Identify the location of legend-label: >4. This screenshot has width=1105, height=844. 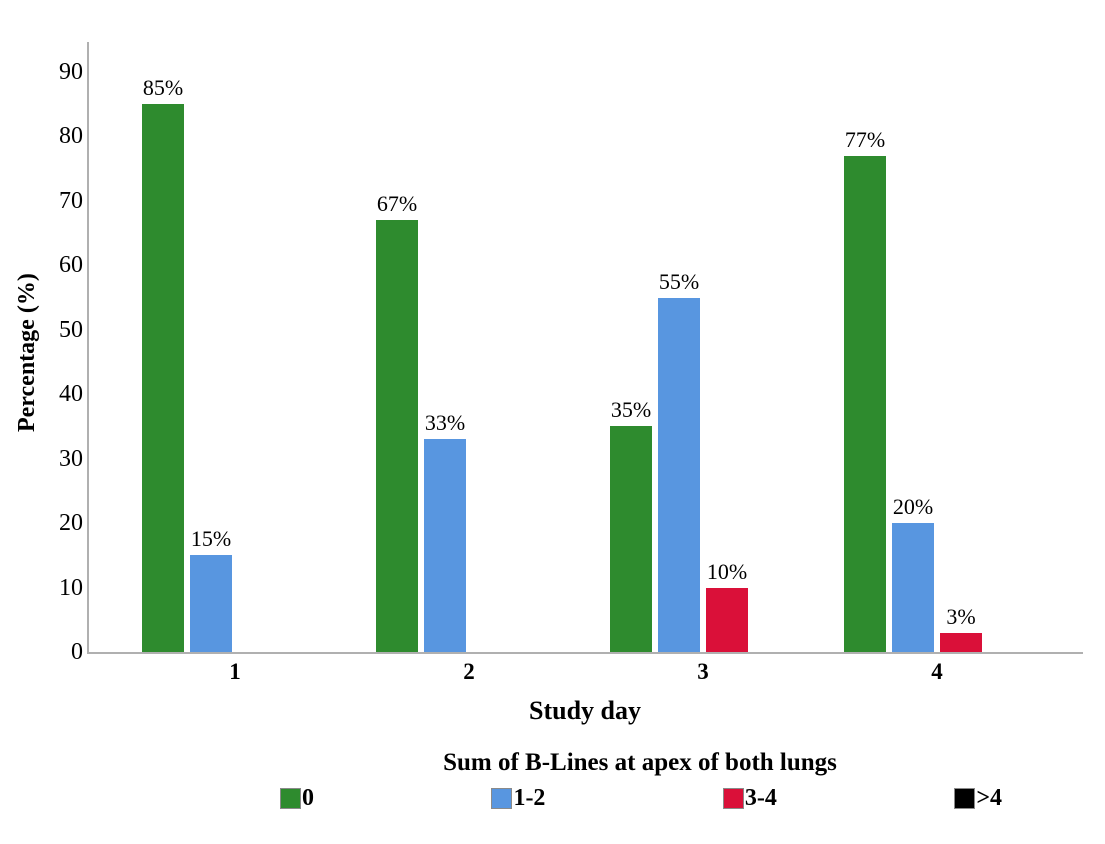
(989, 798).